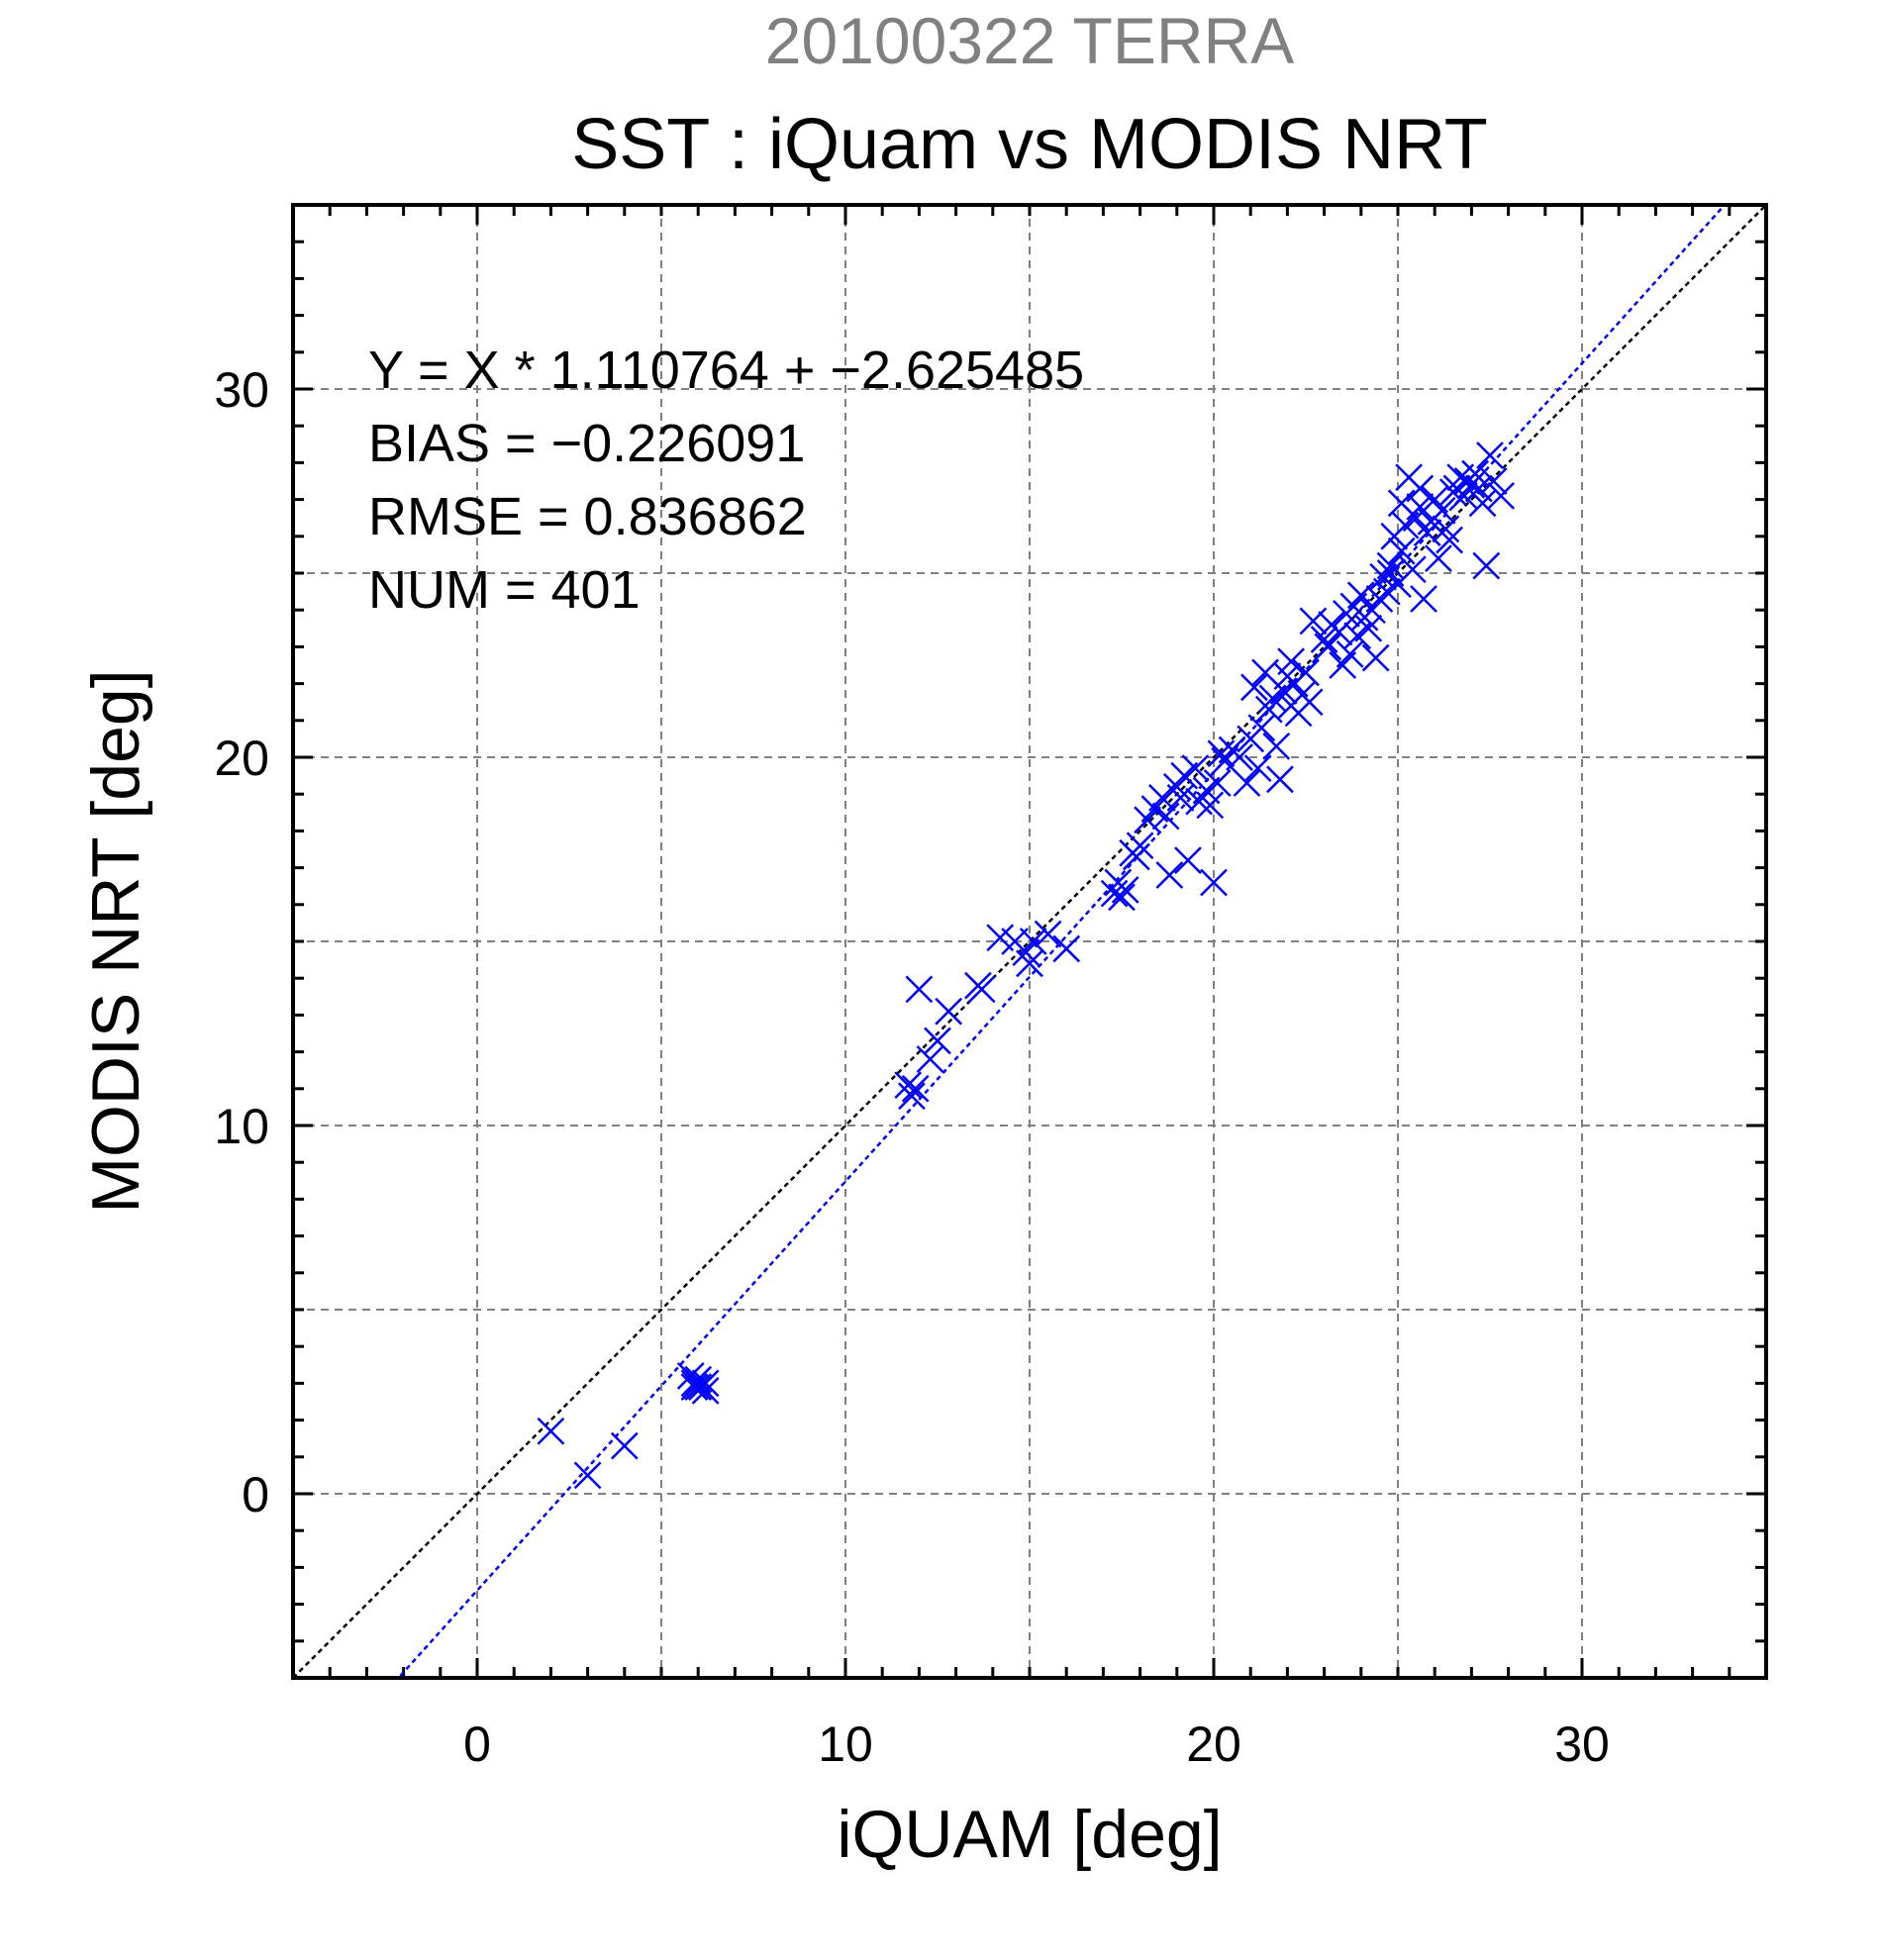 The height and width of the screenshot is (1960, 1881). I want to click on x-tick-label: 10, so click(845, 1744).